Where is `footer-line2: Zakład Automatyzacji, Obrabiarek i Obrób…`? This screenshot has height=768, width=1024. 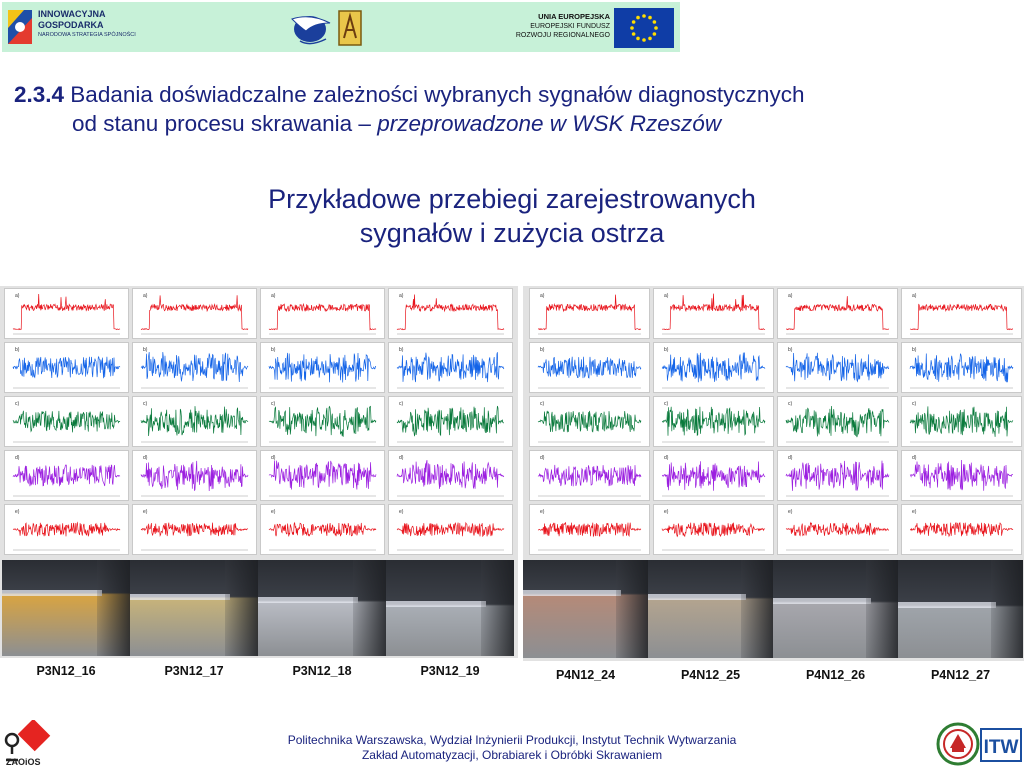
footer-line2: Zakład Automatyzacji, Obrabiarek i Obrób… is located at coordinates (512, 755).